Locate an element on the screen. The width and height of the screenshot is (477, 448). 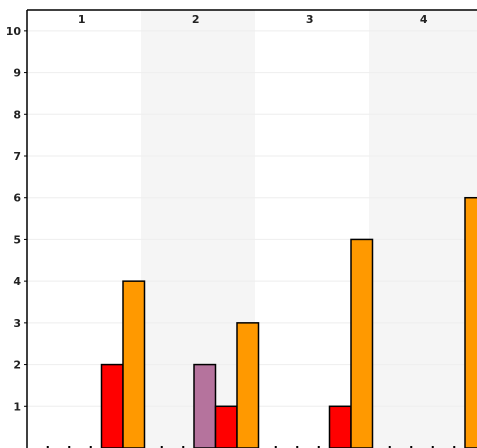
y-tick-label: 8 is located at coordinates (17, 114).